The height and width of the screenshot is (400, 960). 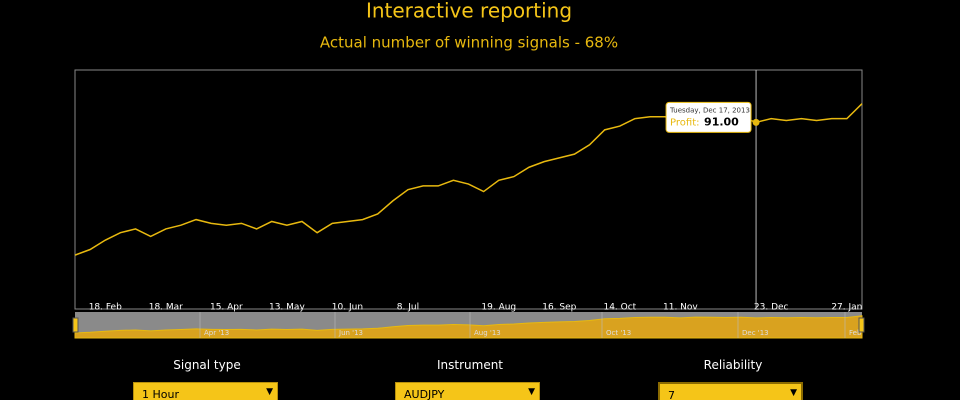 What do you see at coordinates (671, 394) in the screenshot?
I see `dropdown-value: 7` at bounding box center [671, 394].